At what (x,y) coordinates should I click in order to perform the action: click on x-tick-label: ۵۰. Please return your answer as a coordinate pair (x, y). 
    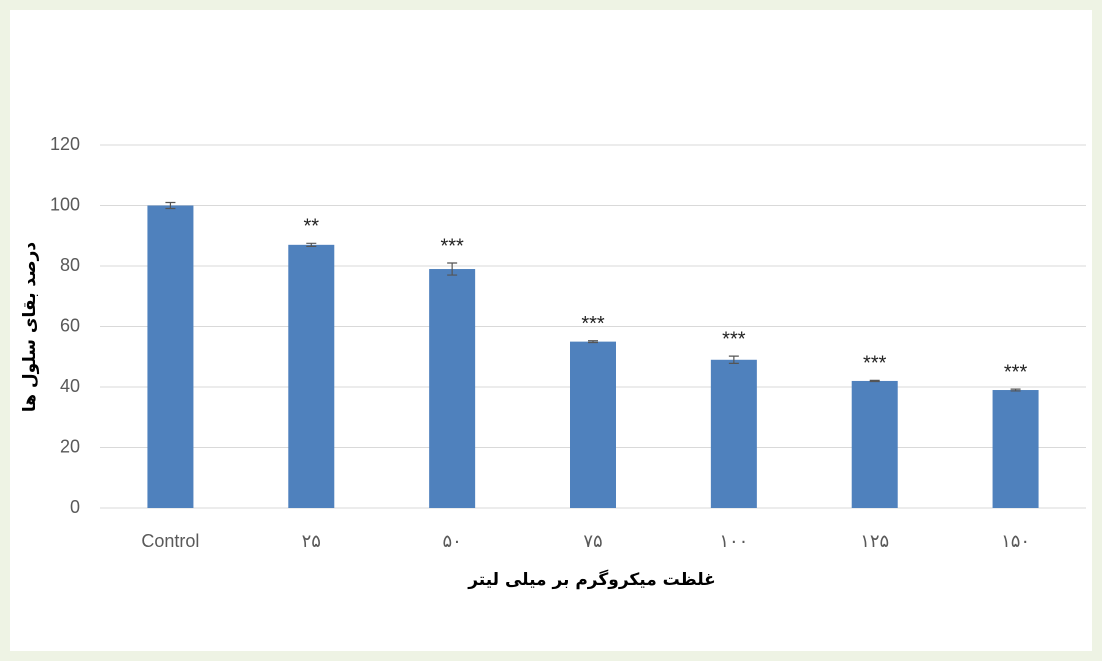
    Looking at the image, I should click on (451, 541).